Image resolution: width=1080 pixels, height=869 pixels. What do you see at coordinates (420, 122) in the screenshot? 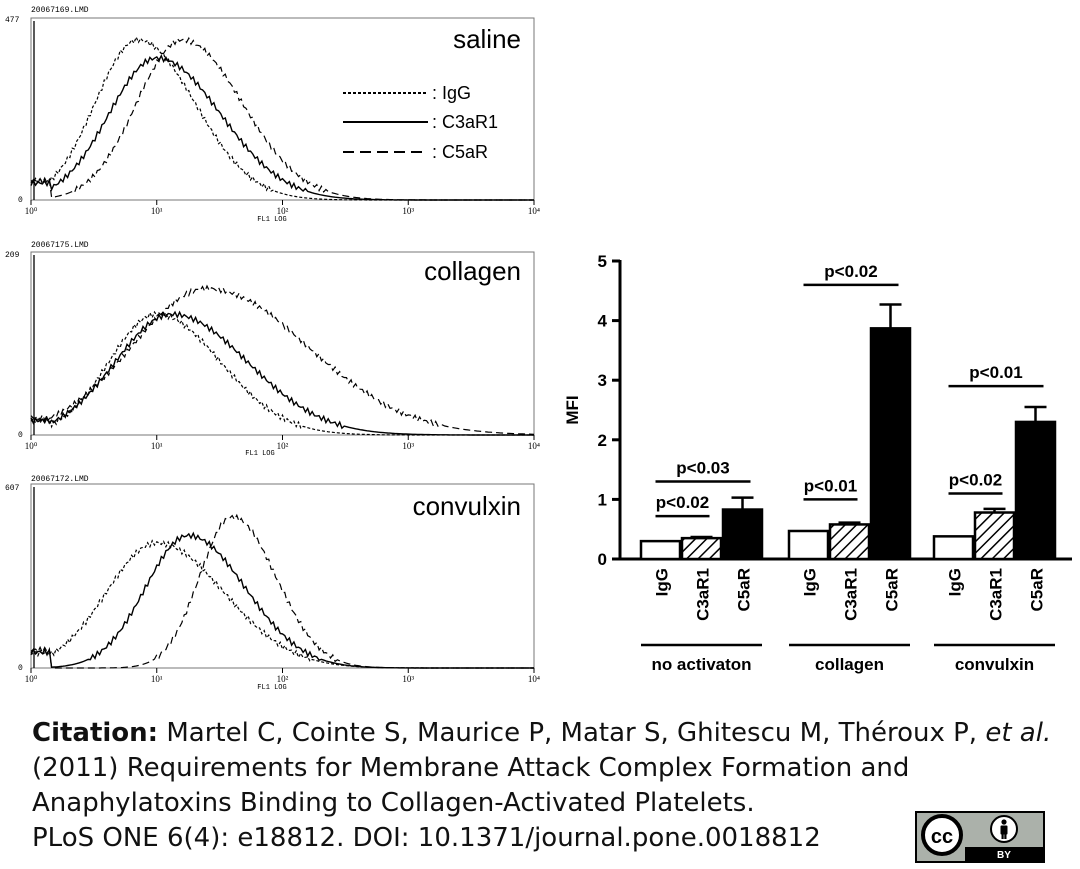
I see `histogram-legend: : IgG : C3aR1 : C5aR` at bounding box center [420, 122].